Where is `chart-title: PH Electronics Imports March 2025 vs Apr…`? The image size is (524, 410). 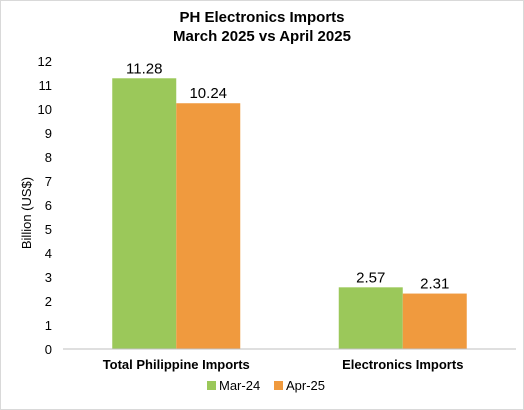
chart-title: PH Electronics Imports March 2025 vs Apr… is located at coordinates (262, 27).